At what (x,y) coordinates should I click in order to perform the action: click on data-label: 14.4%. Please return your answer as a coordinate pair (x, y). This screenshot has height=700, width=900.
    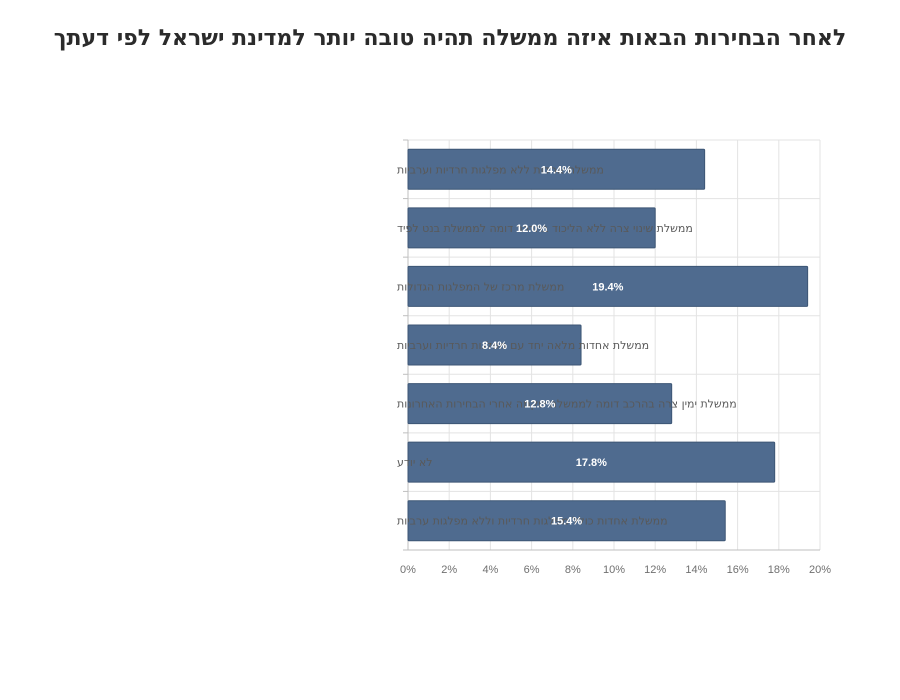
    Looking at the image, I should click on (556, 170).